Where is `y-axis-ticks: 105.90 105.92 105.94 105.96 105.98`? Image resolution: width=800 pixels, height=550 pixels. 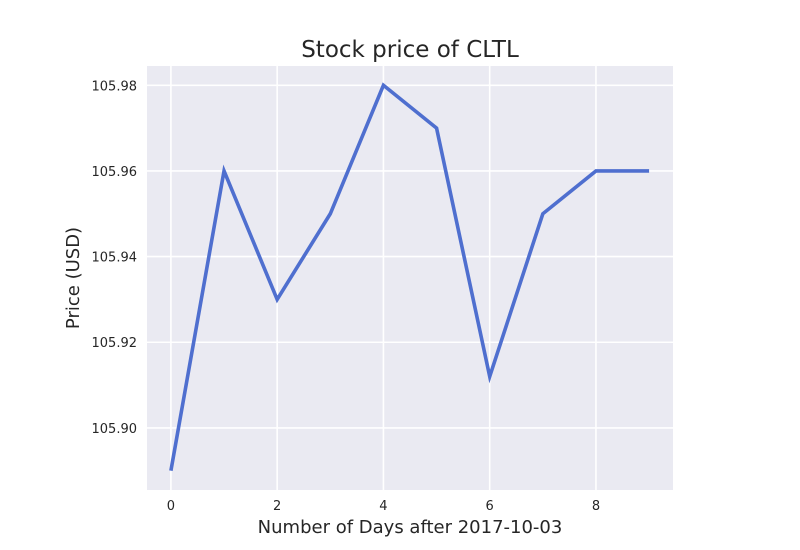
y-axis-ticks: 105.90 105.92 105.94 105.96 105.98 is located at coordinates (115, 258).